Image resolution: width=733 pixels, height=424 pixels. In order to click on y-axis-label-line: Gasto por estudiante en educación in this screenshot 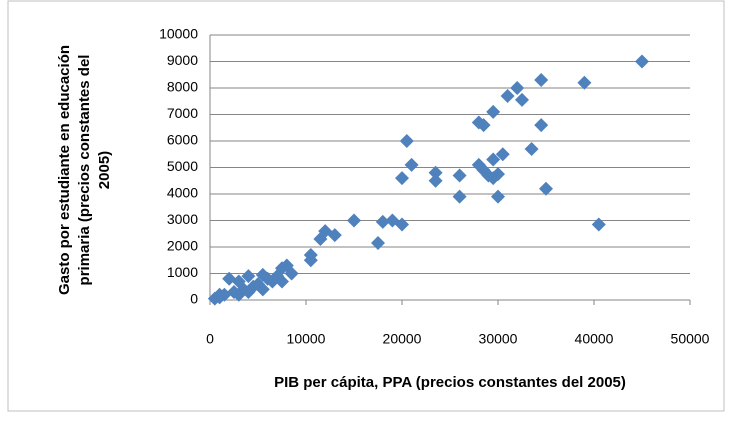, I will do `click(64, 170)`.